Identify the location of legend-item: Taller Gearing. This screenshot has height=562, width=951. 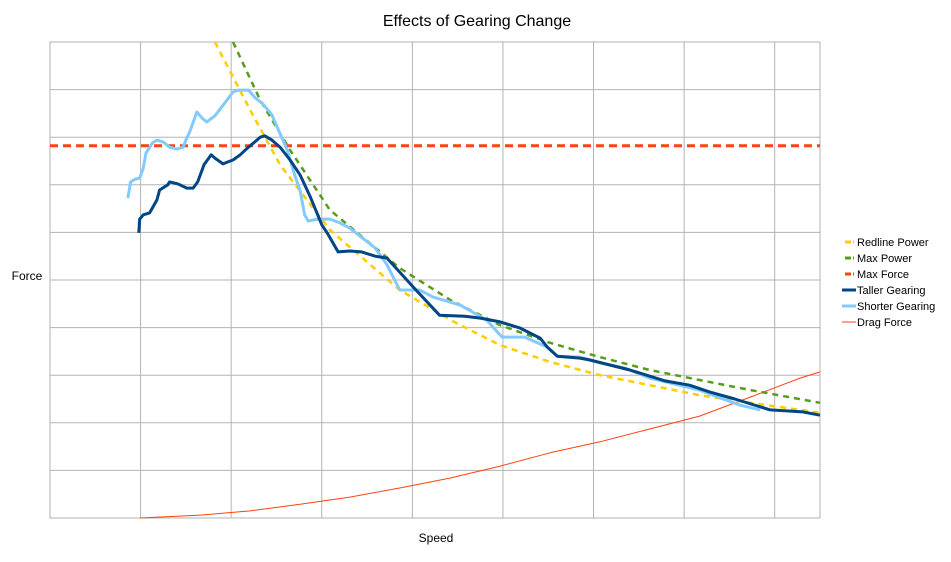
(883, 291).